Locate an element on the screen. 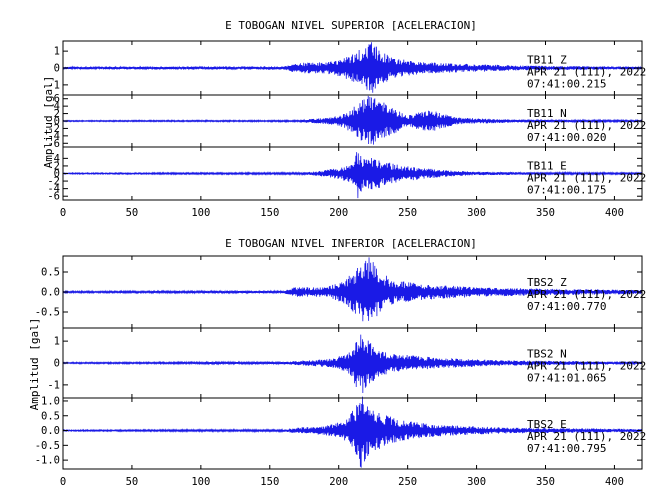  trace-tbs2-z is located at coordinates (352, 289).